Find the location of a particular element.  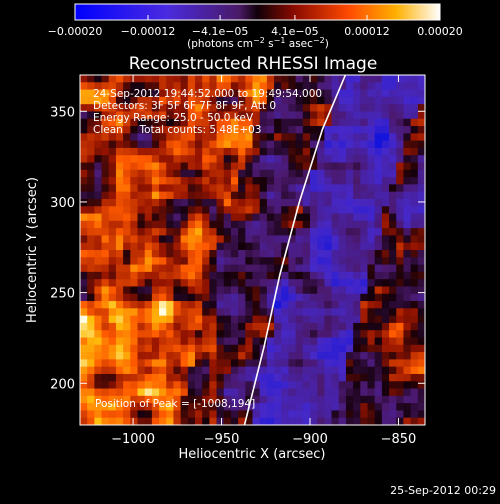

solar-limb-line is located at coordinates (295, 250).